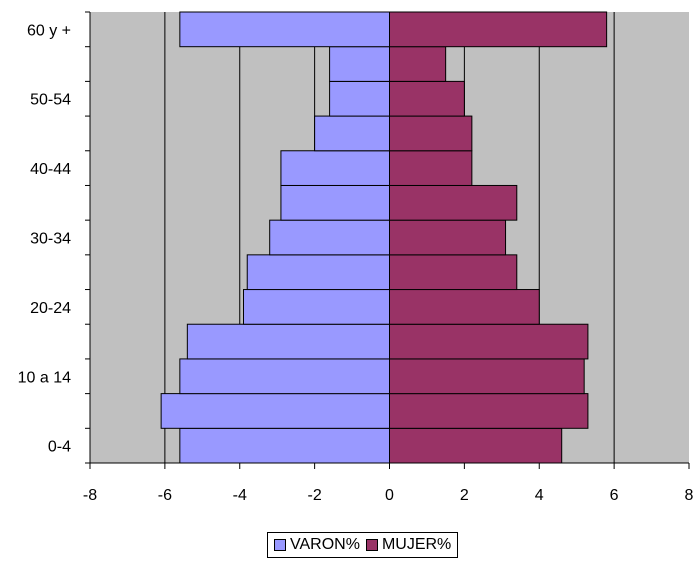 The height and width of the screenshot is (562, 695). Describe the element at coordinates (50, 100) in the screenshot. I see `y-tick-label: 50-54` at that location.